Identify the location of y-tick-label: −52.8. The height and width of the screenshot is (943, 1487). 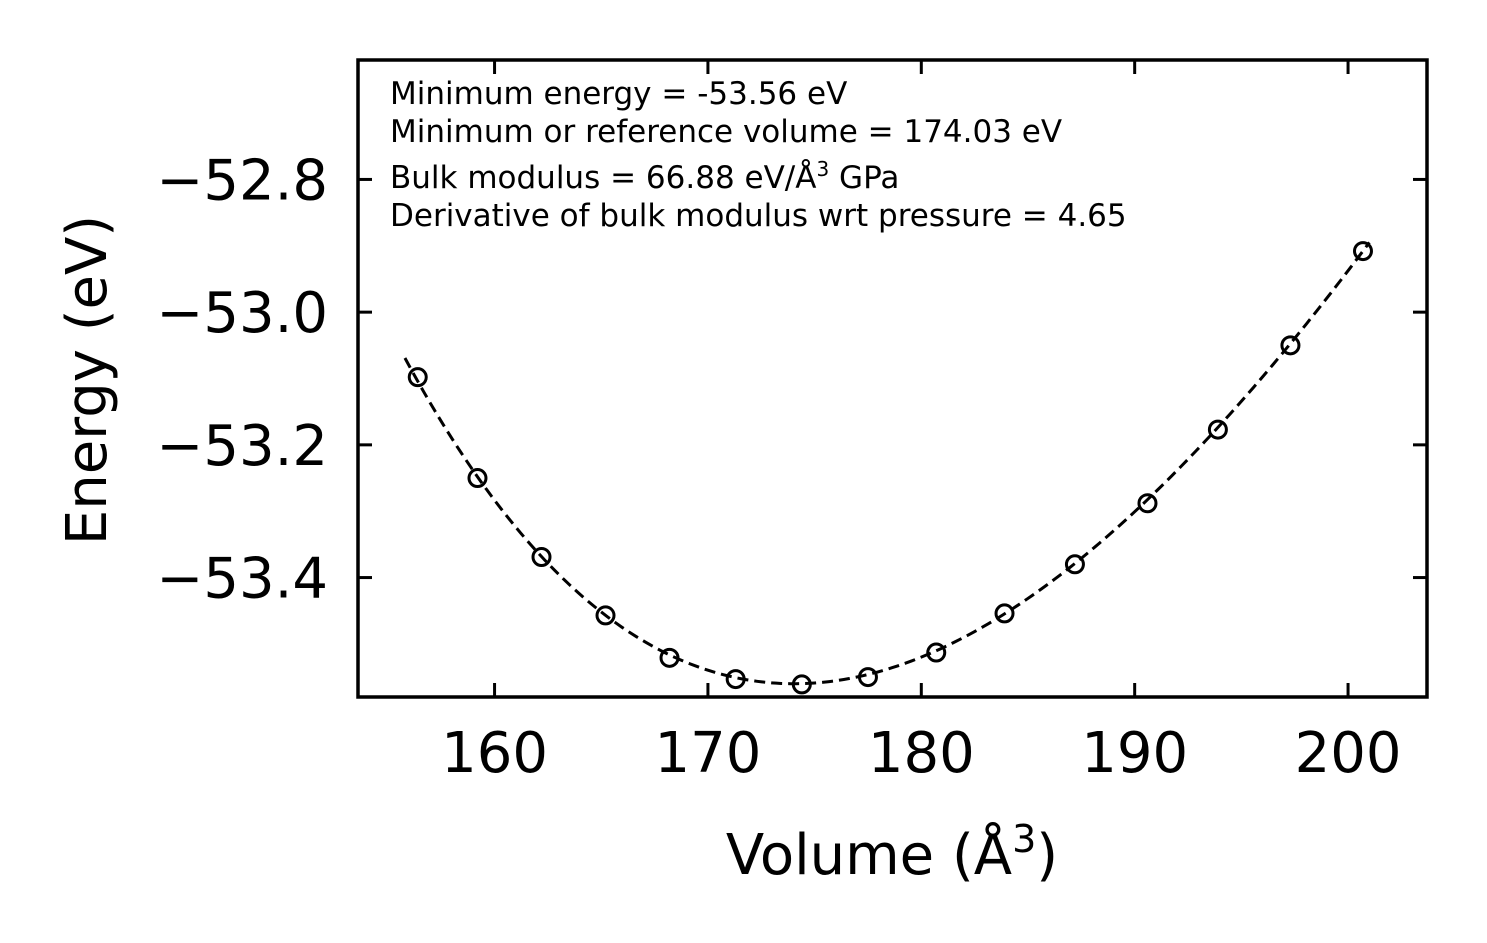
(242, 180).